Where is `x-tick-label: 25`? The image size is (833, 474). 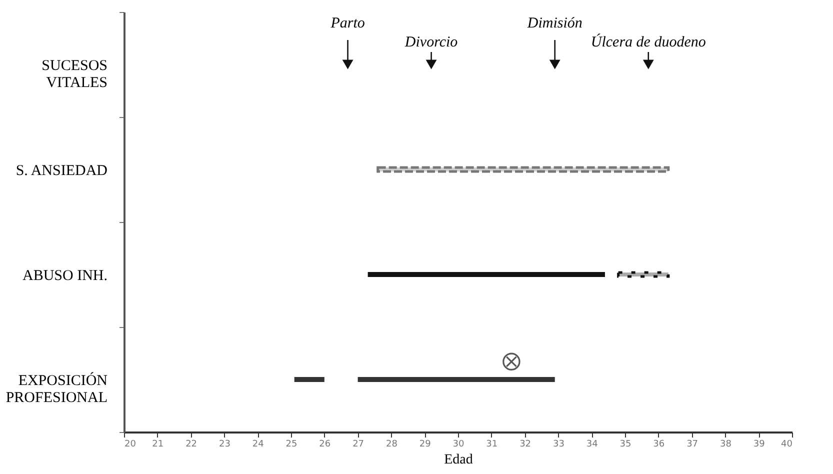 x-tick-label: 25 is located at coordinates (292, 445).